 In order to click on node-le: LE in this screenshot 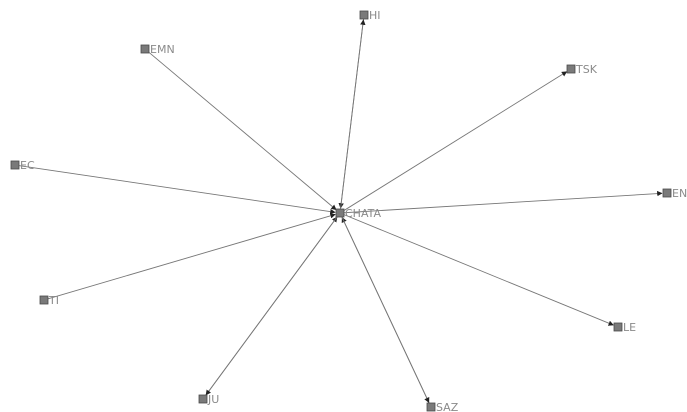, I will do `click(624, 327)`.